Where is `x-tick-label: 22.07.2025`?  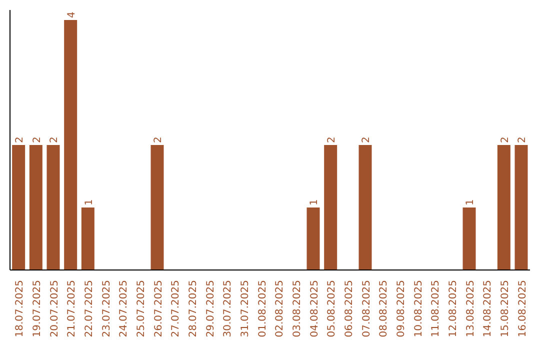
x-tick-label: 22.07.2025 is located at coordinates (89, 309).